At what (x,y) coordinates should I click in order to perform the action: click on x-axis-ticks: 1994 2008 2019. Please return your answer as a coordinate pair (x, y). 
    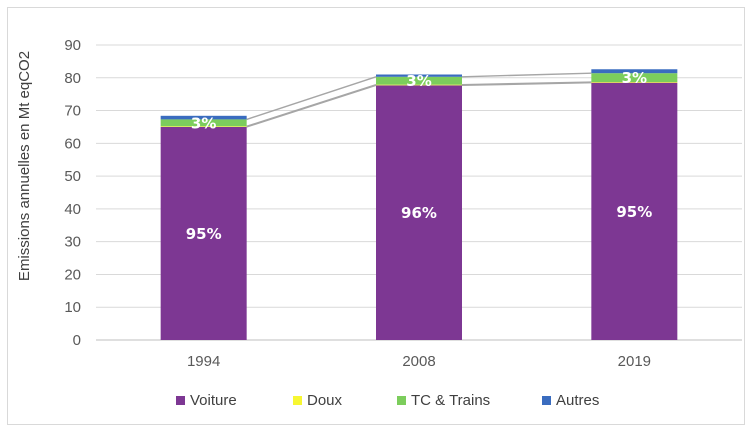
    Looking at the image, I should click on (419, 361).